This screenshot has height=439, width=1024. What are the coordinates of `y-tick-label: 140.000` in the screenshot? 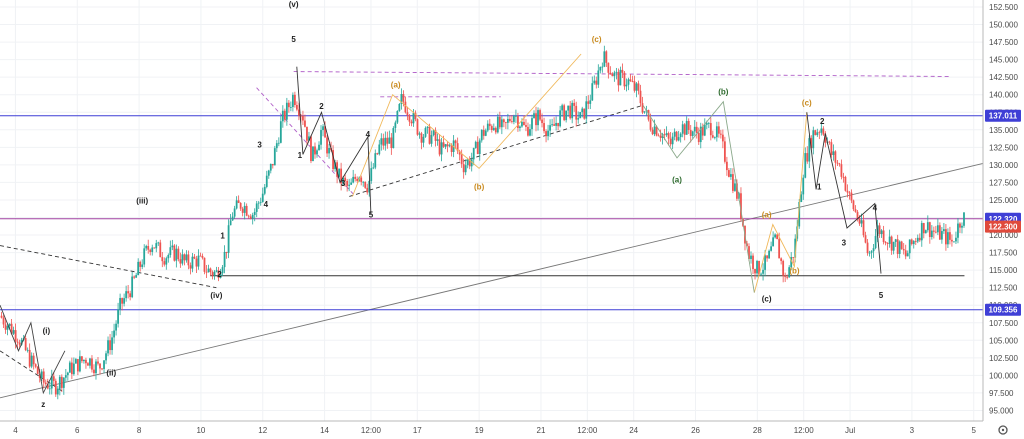 It's located at (1003, 95).